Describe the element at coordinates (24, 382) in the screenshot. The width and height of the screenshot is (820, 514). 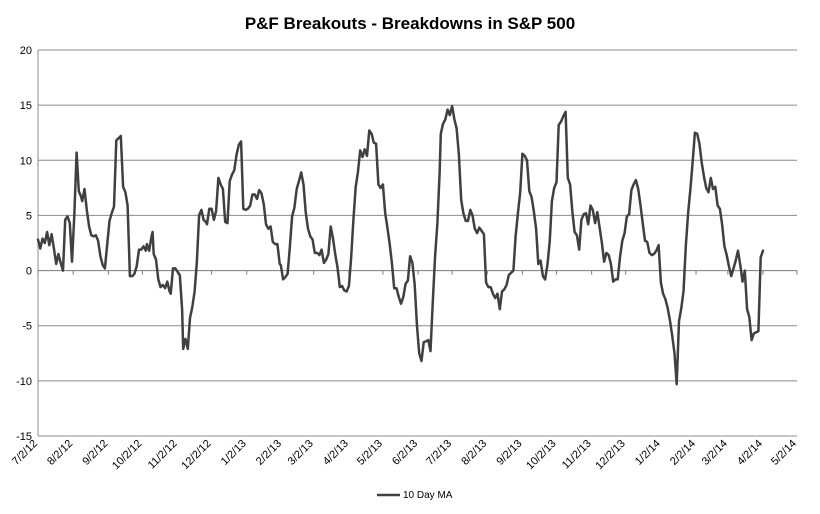
I see `y-tick-label: -10` at that location.